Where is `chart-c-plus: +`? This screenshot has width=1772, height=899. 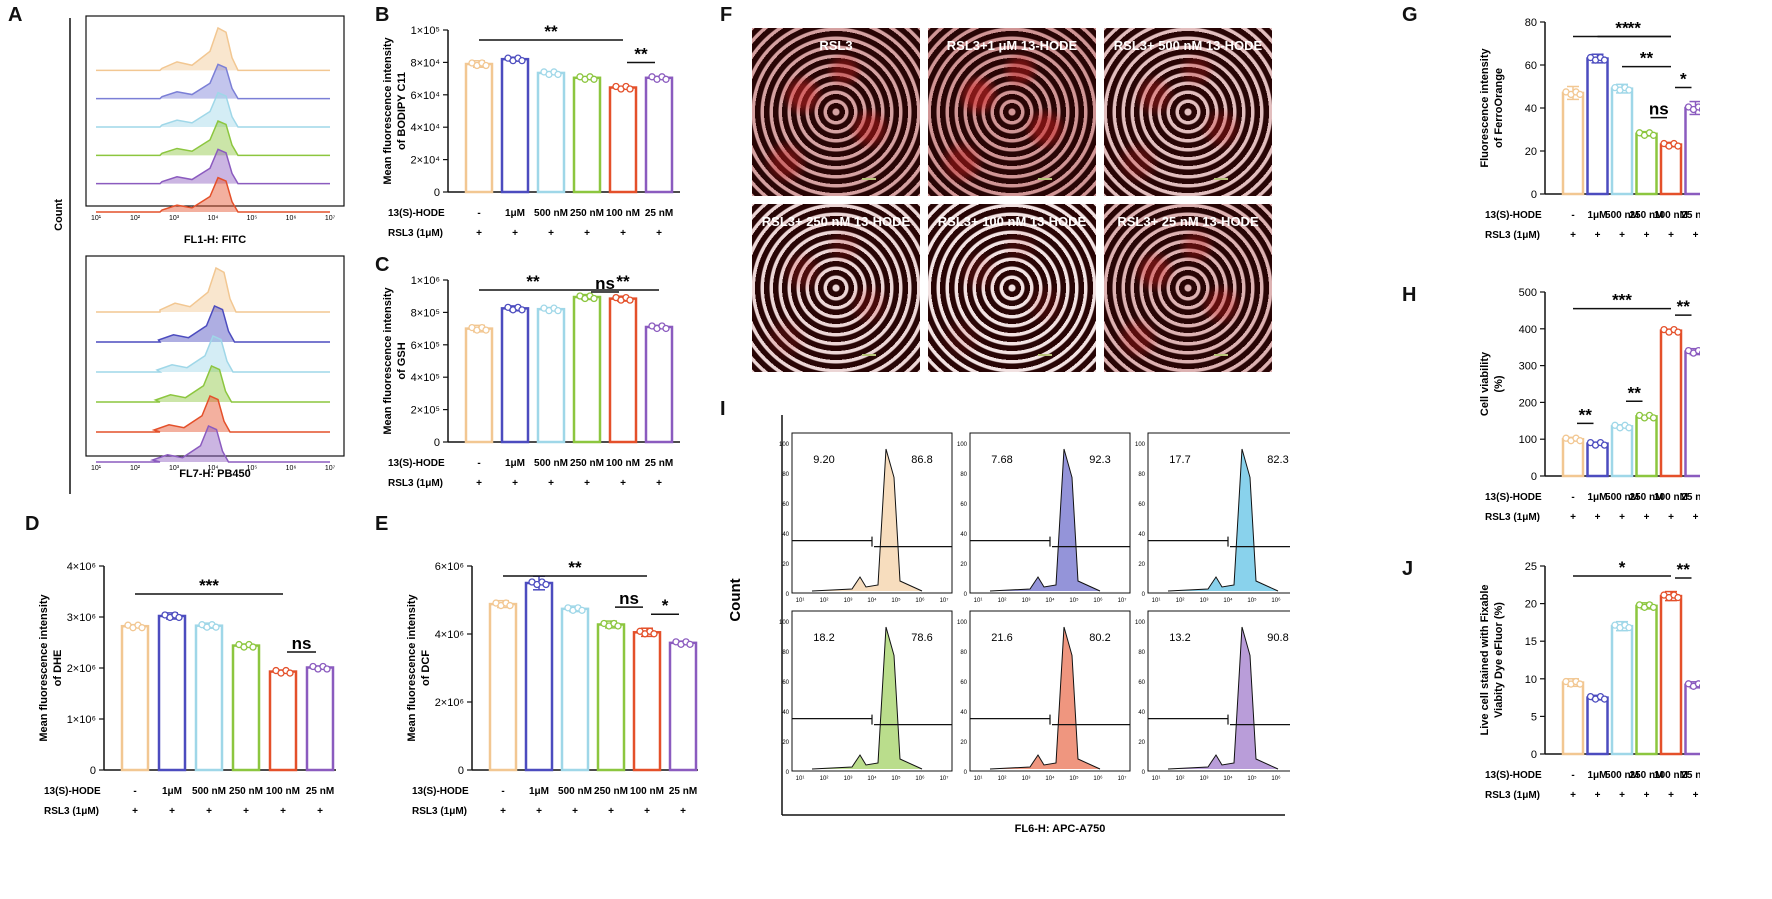
chart-c-plus: + is located at coordinates (551, 483).